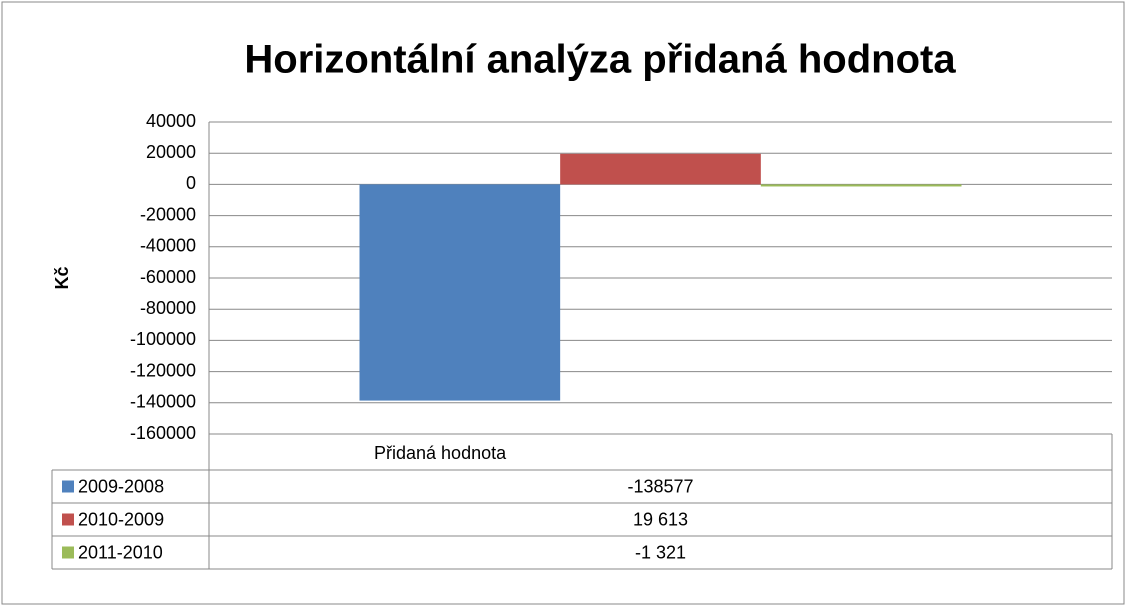 The width and height of the screenshot is (1132, 608). I want to click on data-table-value: 19 613, so click(660, 519).